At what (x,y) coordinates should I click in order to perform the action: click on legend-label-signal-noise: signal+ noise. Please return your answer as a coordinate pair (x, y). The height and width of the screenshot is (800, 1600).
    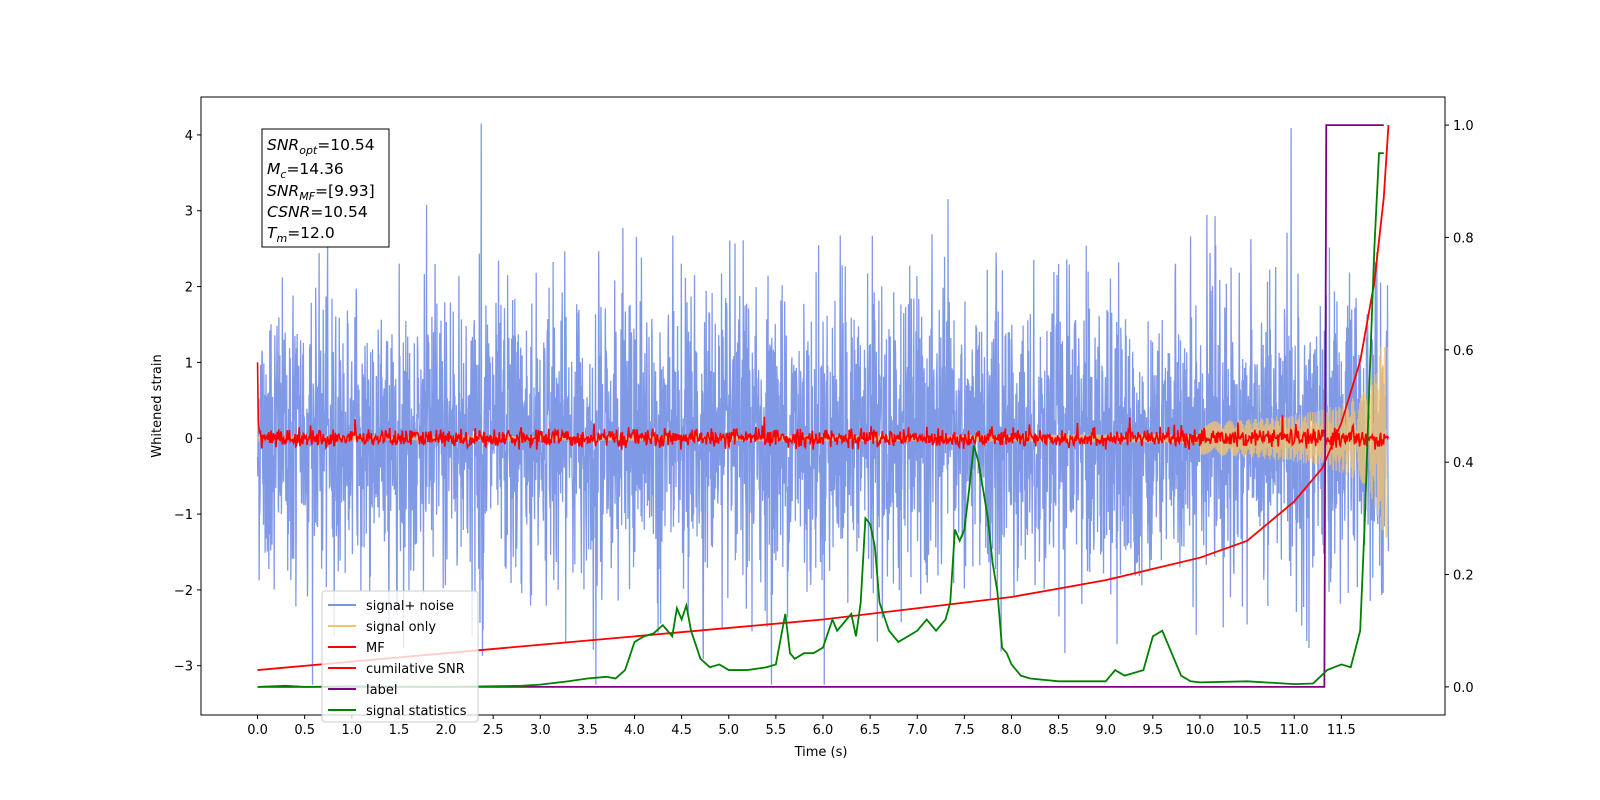
    Looking at the image, I should click on (410, 606).